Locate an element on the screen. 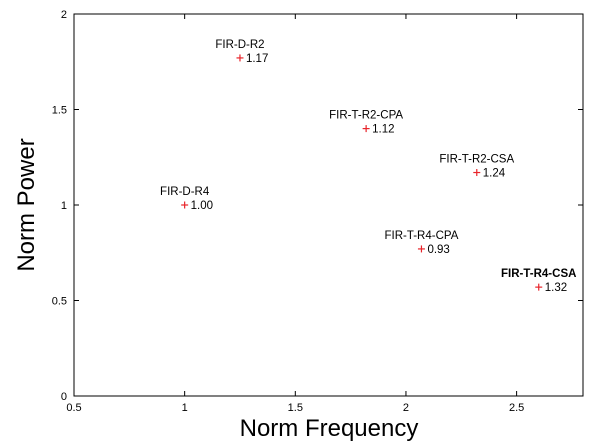 This screenshot has width=606, height=443. x-tick-label: 1 is located at coordinates (185, 408).